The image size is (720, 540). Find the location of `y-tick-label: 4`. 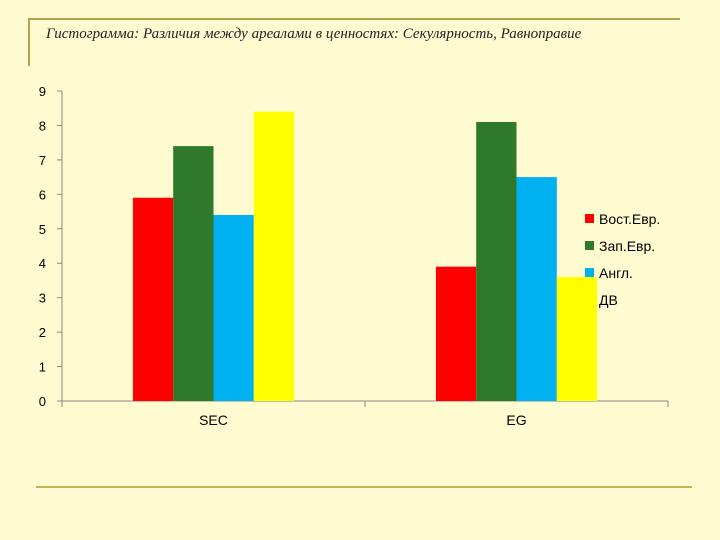

y-tick-label: 4 is located at coordinates (42, 263).